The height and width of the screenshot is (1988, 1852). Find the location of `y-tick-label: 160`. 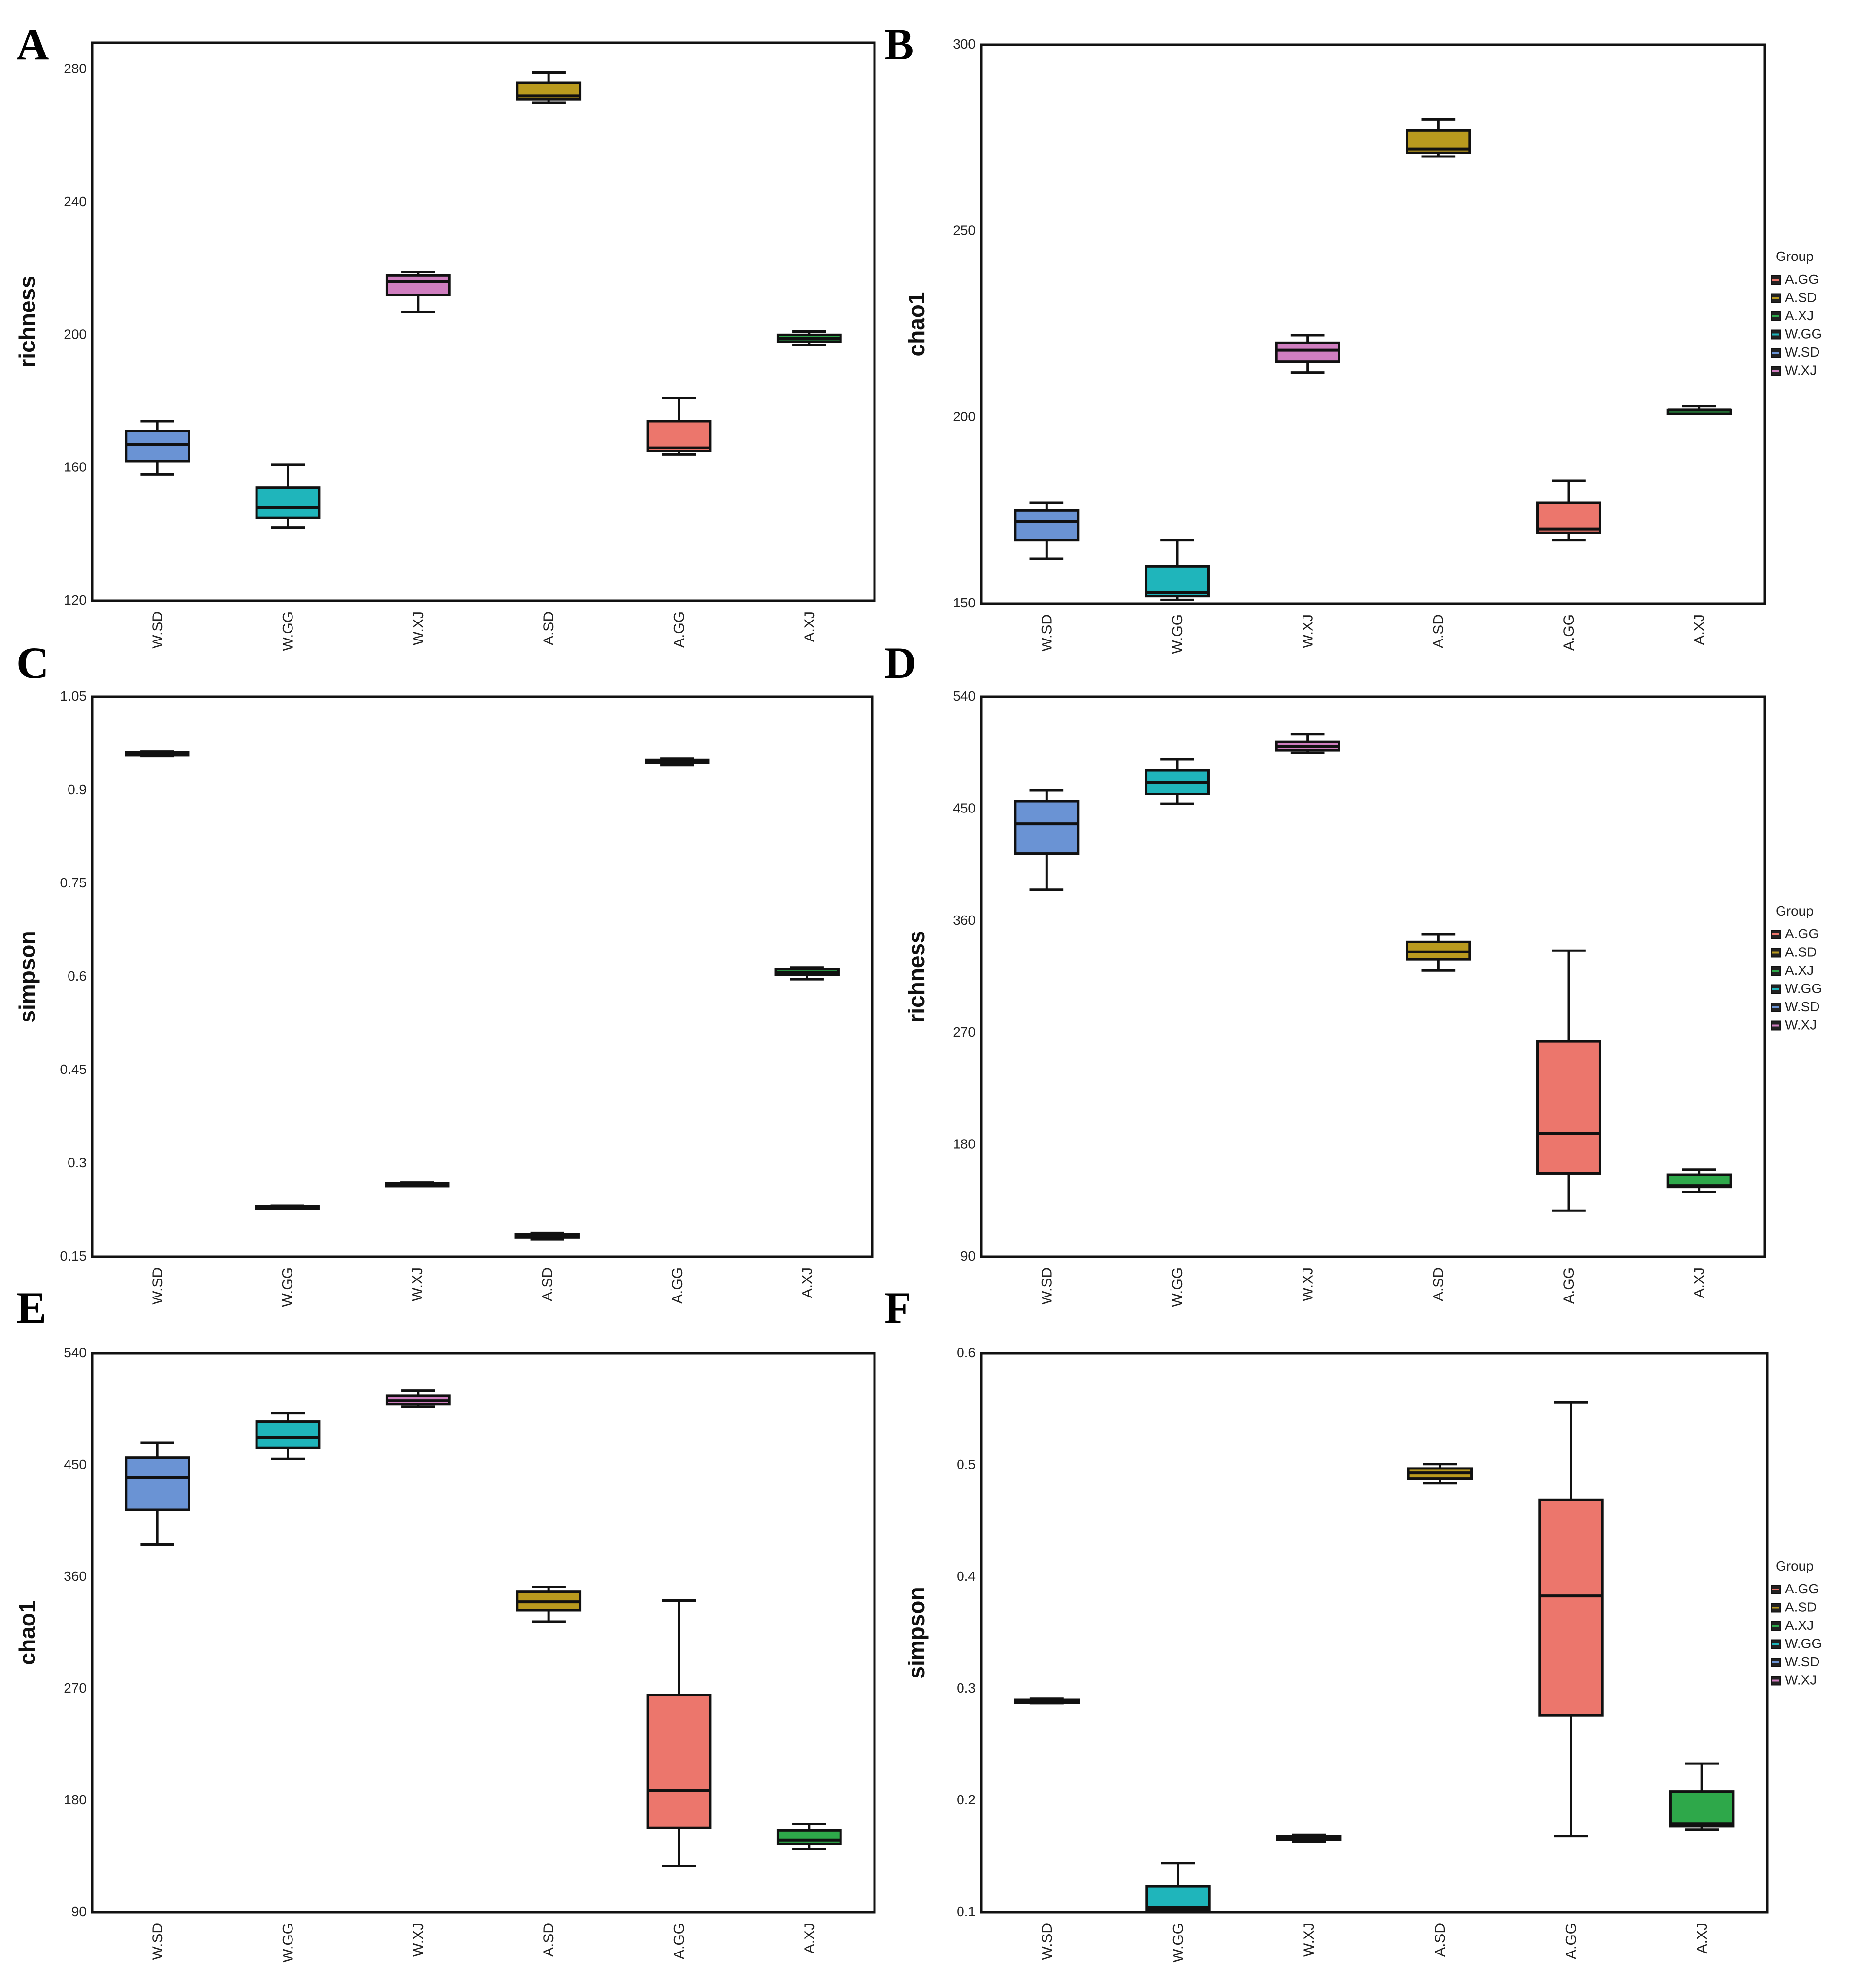

y-tick-label: 160 is located at coordinates (75, 467).